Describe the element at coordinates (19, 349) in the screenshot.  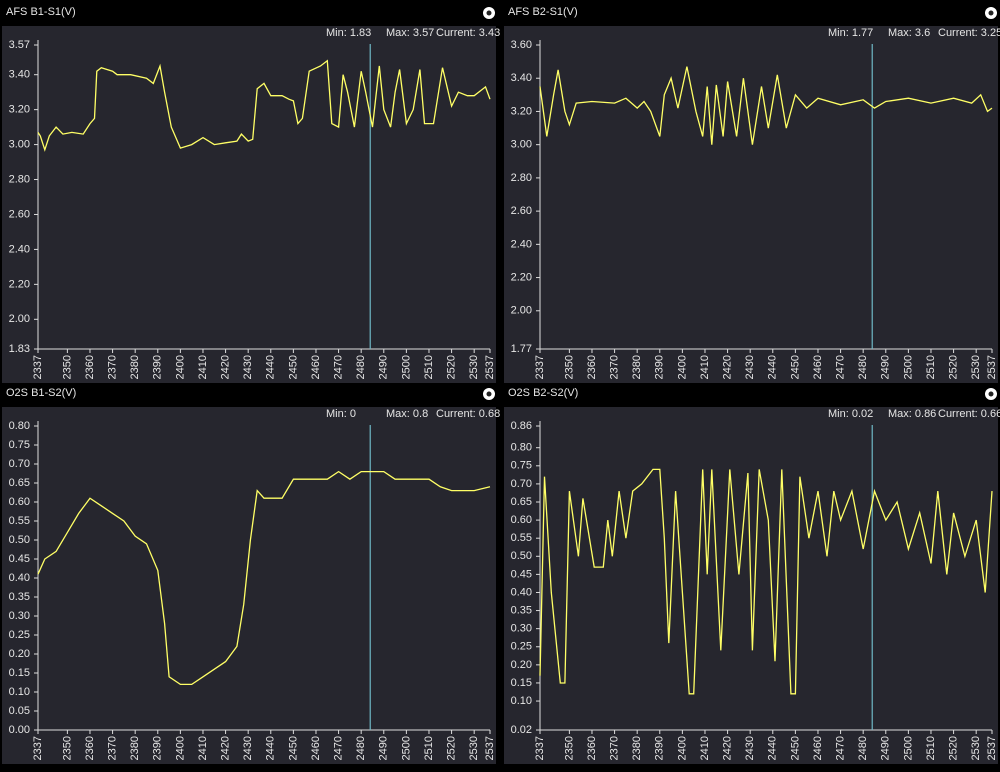
I see `y-tick-label: 1.83` at that location.